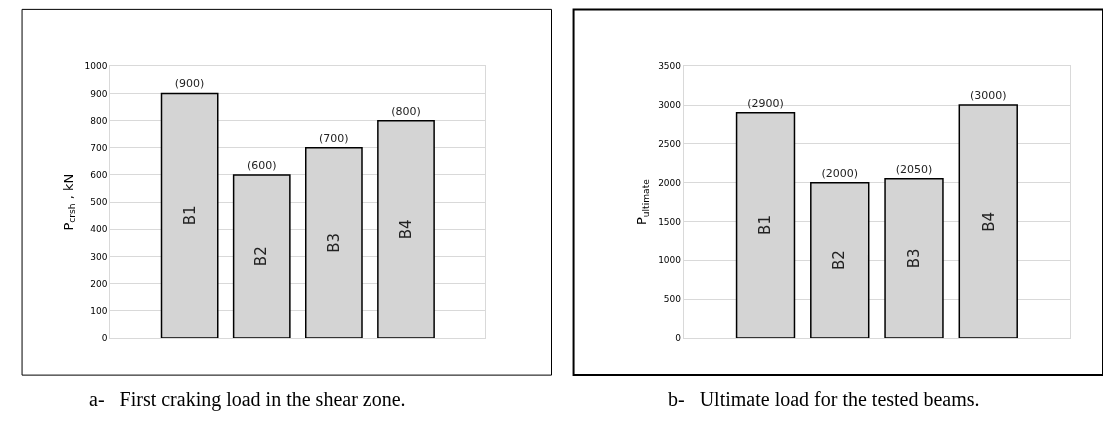  I want to click on y-tick-label: 700, so click(99, 147).